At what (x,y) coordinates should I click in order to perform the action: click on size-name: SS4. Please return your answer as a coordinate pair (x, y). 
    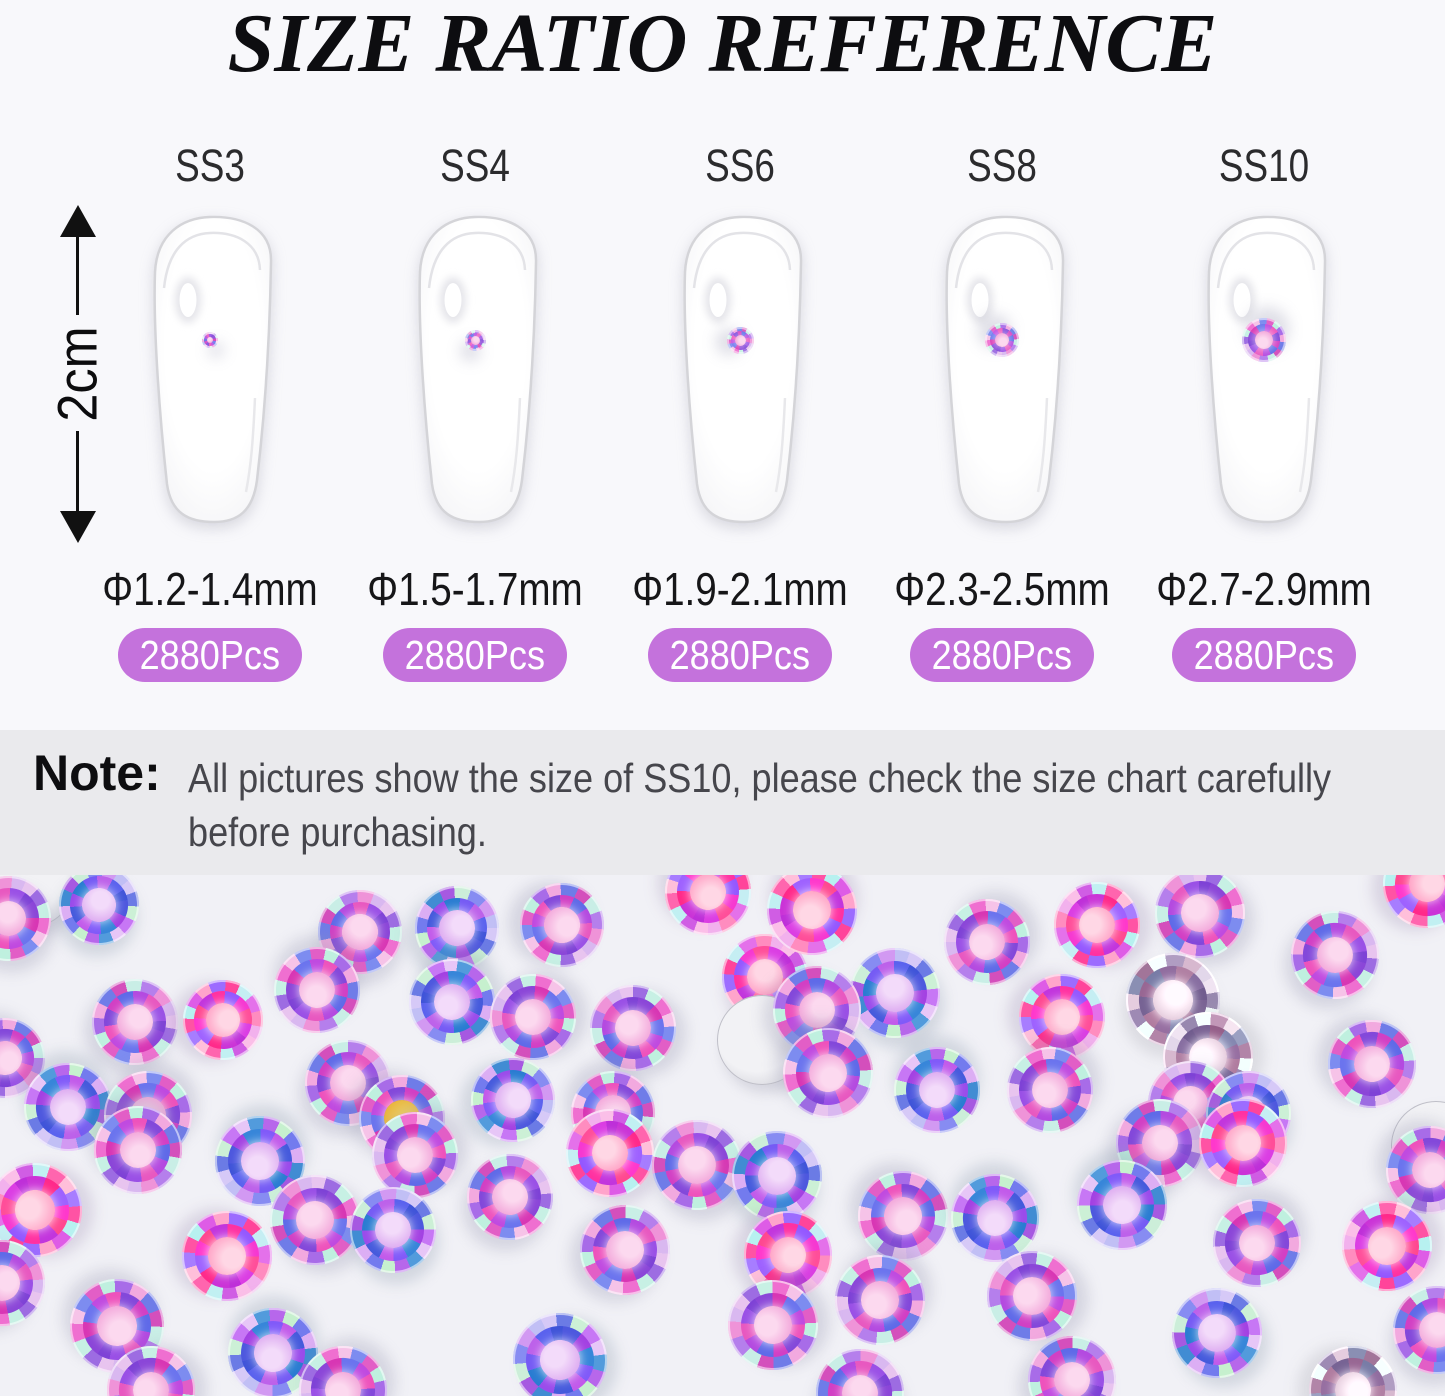
    Looking at the image, I should click on (475, 165).